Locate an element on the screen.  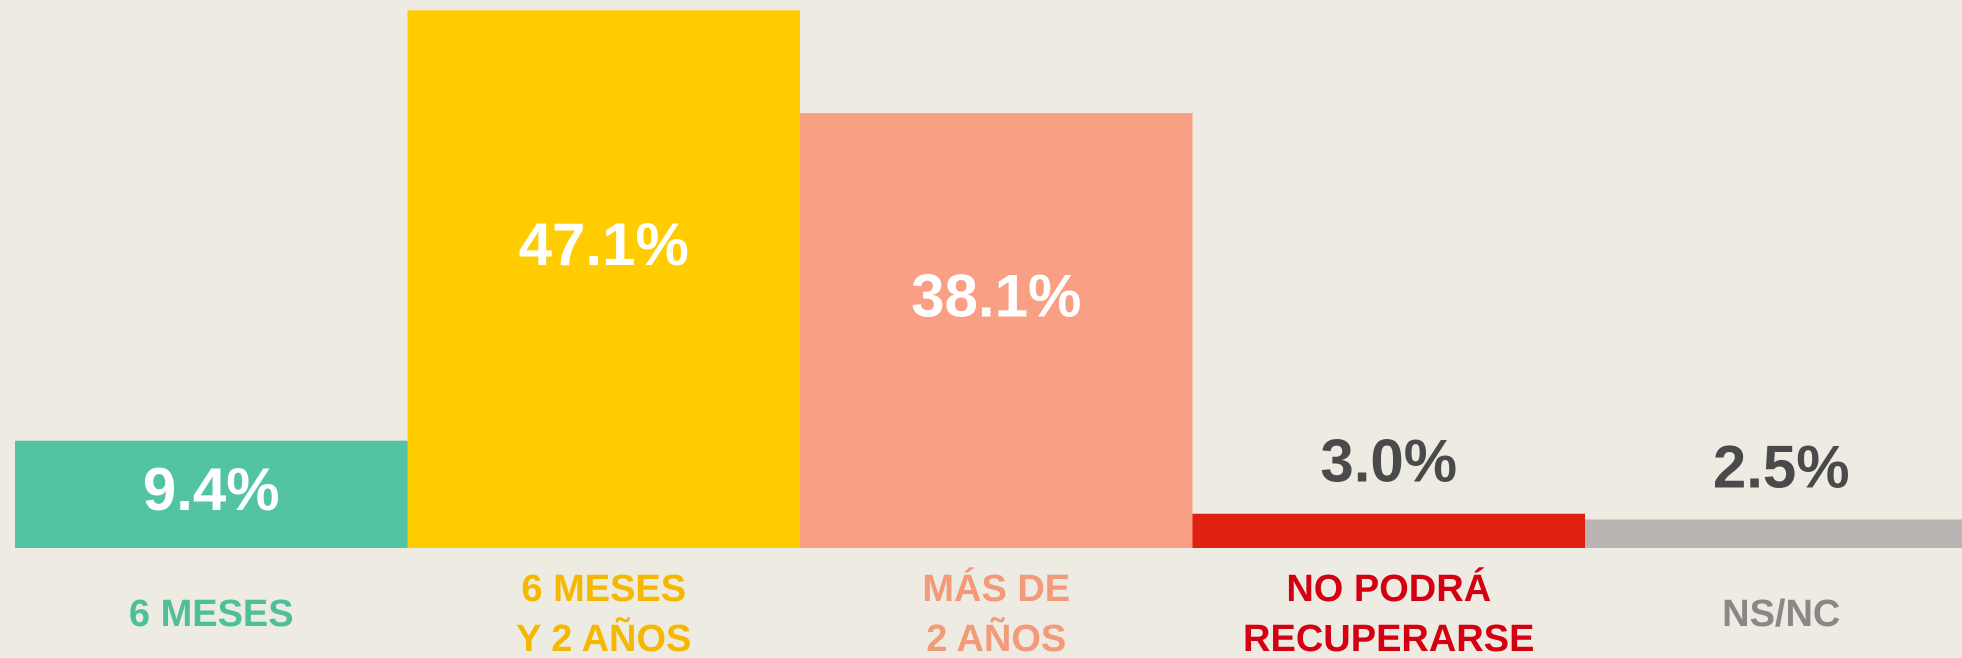
category-label: 6 MESES Y 2 AÑOS is located at coordinates (603, 613).